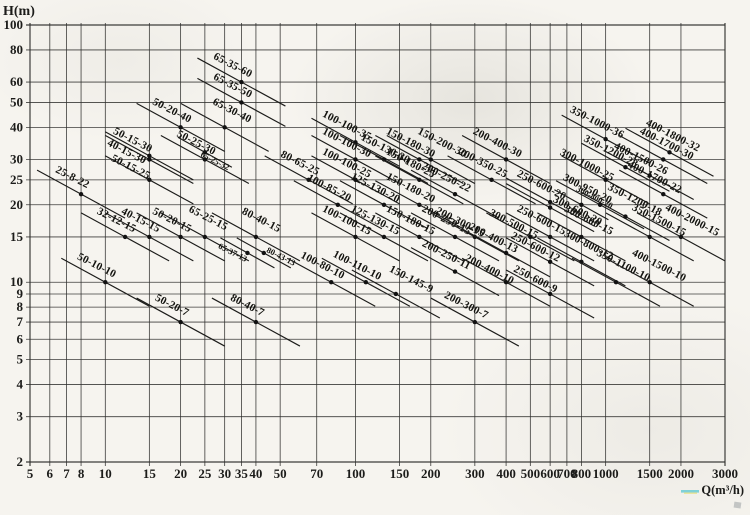 The image size is (750, 515). Describe the element at coordinates (475, 473) in the screenshot. I see `x-tick-label: 300` at that location.